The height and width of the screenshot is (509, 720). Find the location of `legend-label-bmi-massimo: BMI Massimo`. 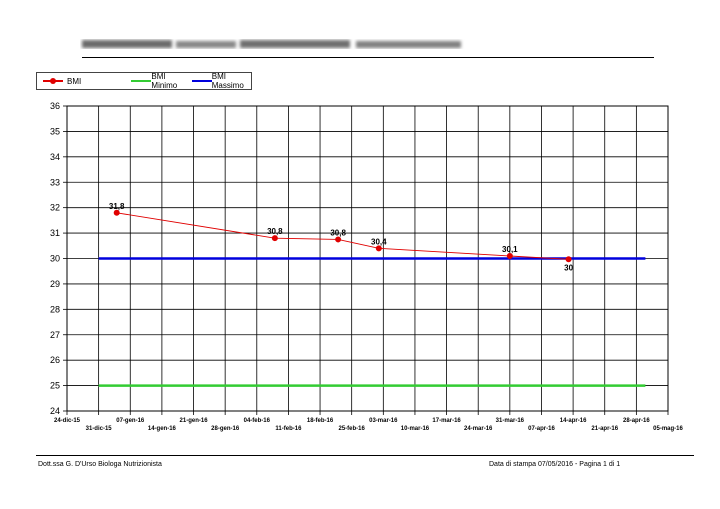

legend-label-bmi-massimo: BMI Massimo is located at coordinates (227, 81).